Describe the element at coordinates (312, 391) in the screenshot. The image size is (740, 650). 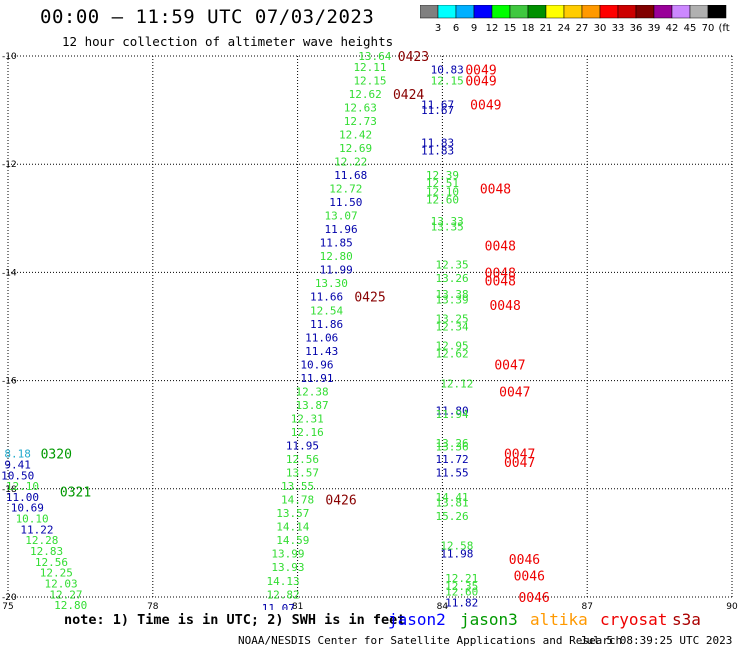
I see `swh-label: 12.38` at that location.